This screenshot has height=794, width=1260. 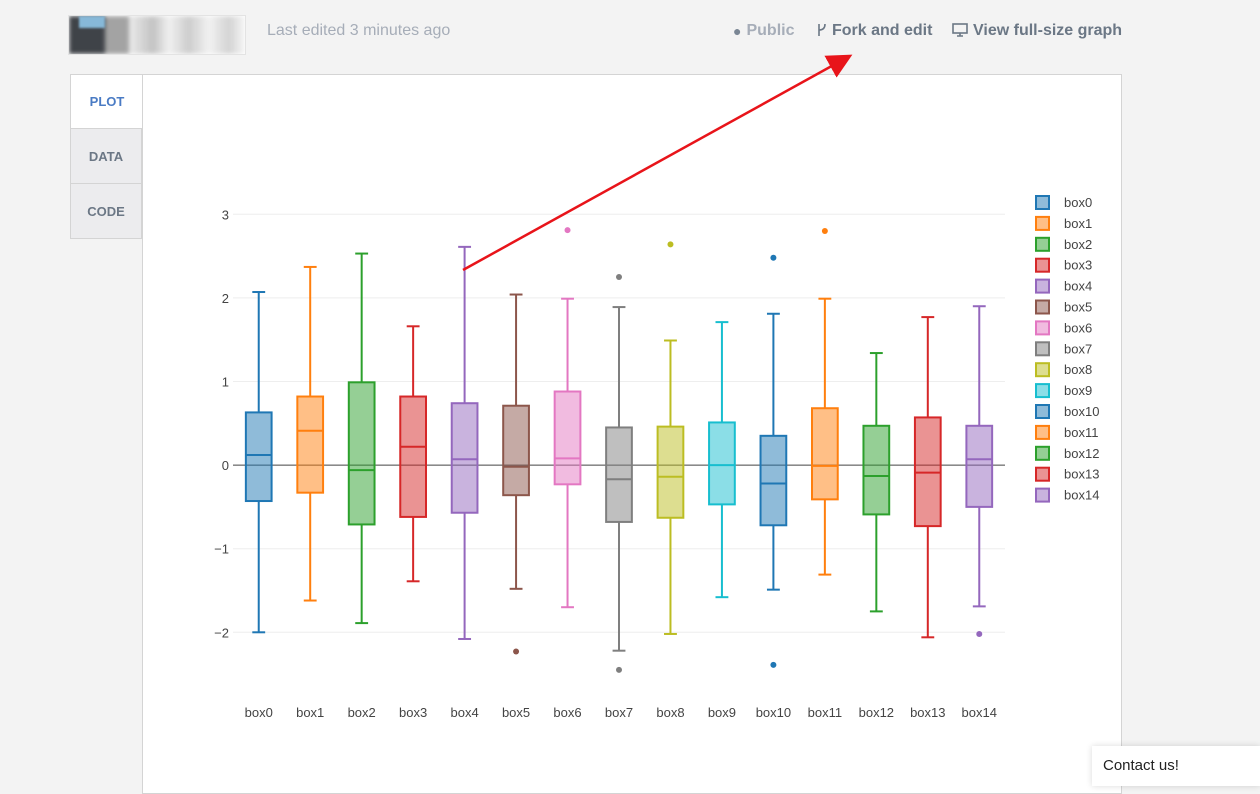 I want to click on fullsize-label: View full-size graph, so click(x=1048, y=30).